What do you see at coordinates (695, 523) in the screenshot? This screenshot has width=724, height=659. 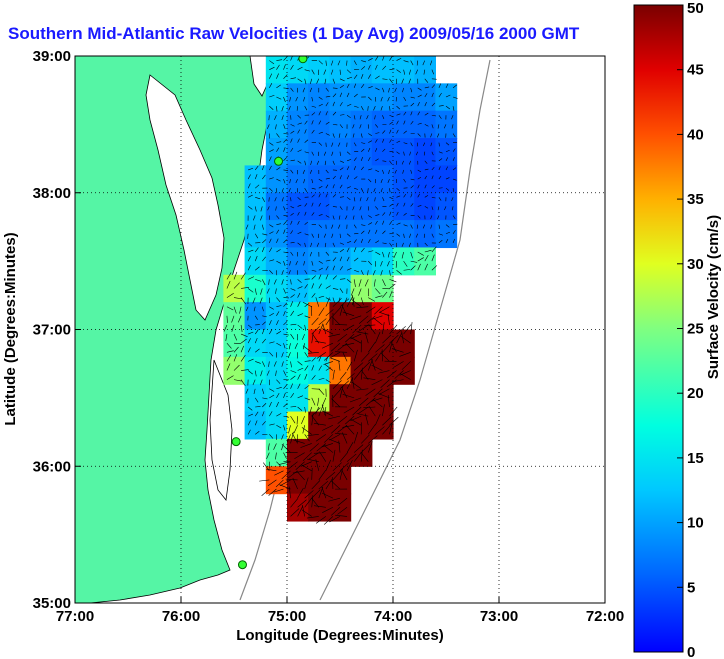 I see `colorbar-tick-label: 10` at bounding box center [695, 523].